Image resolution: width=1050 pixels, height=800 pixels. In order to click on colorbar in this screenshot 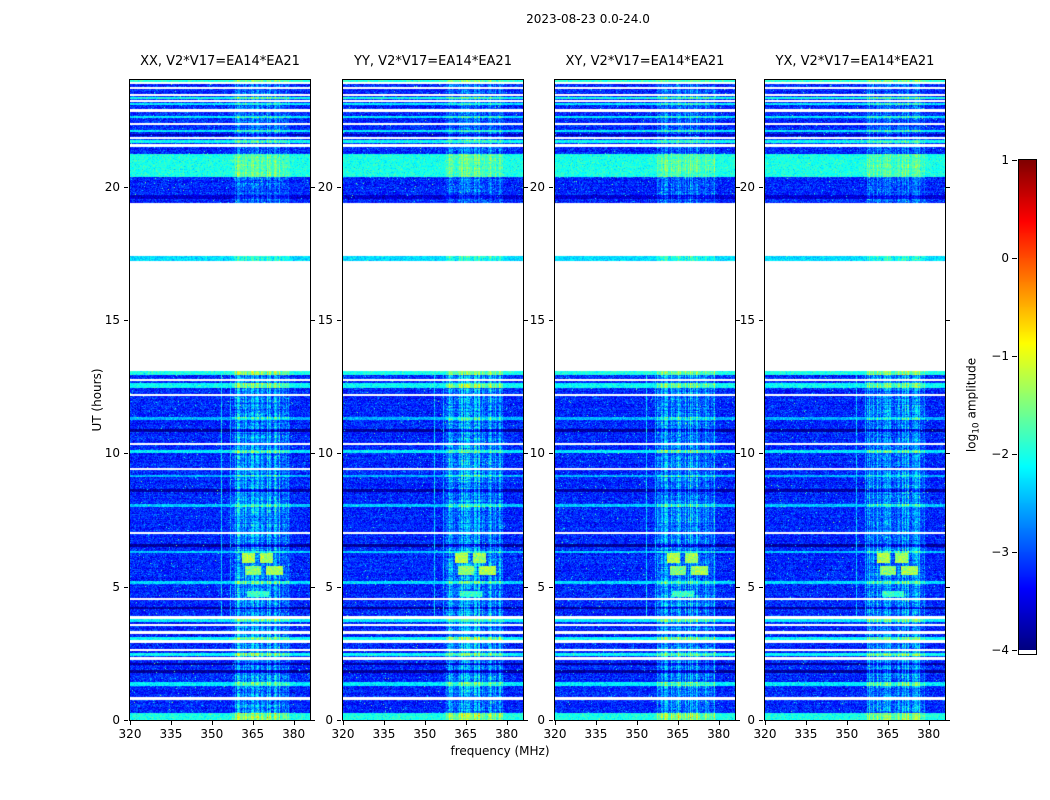, I will do `click(1027, 407)`.